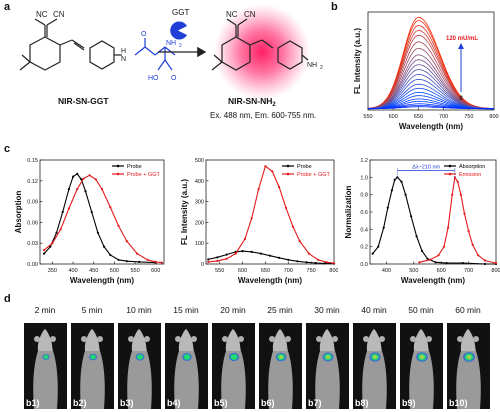 The width and height of the screenshot is (500, 412). I want to click on y-tick-label: 0.09, so click(32, 203).